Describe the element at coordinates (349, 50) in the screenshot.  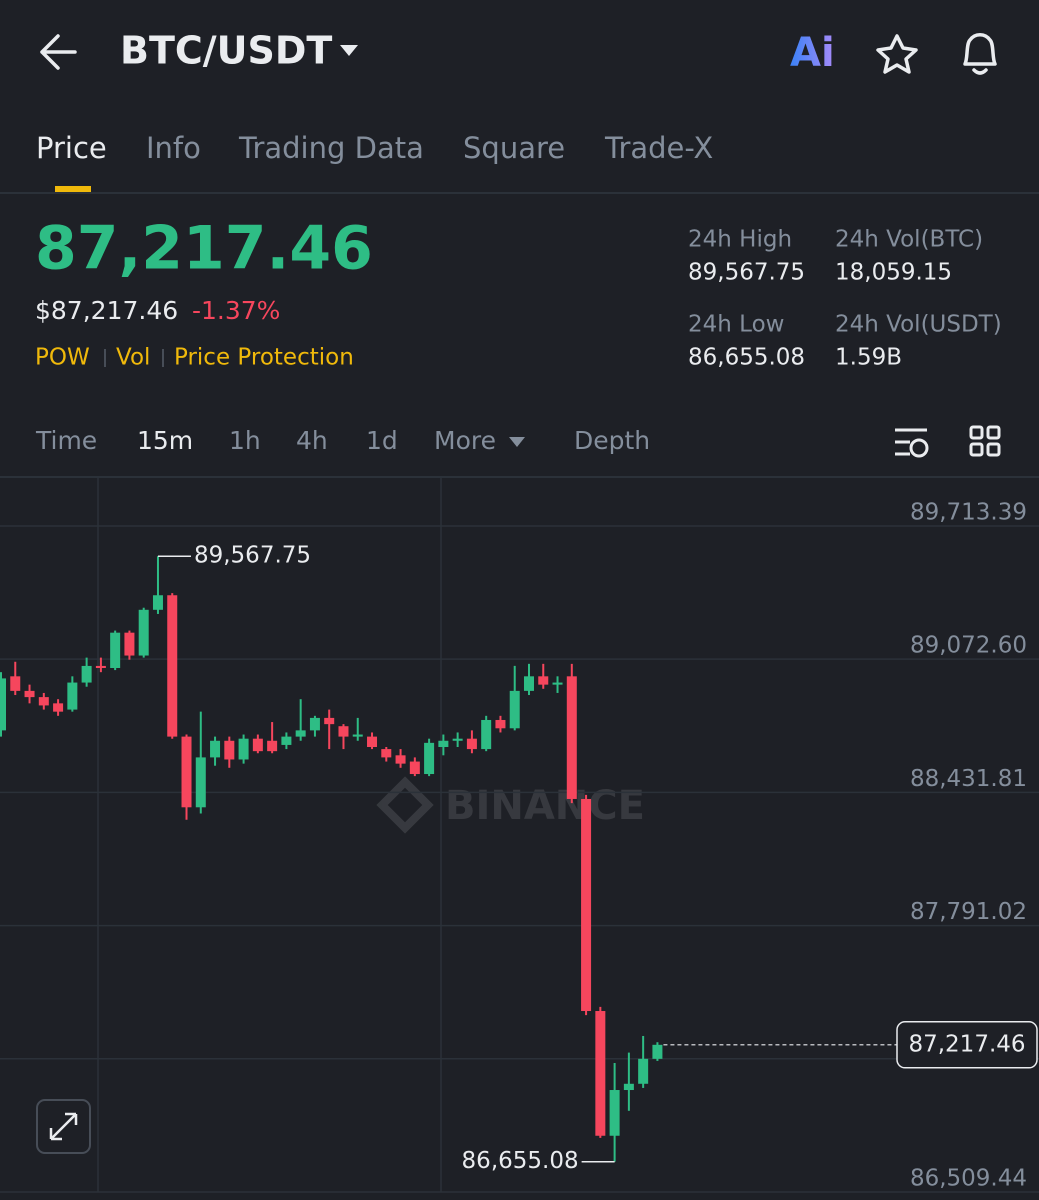
I see `pair-dropdown` at that location.